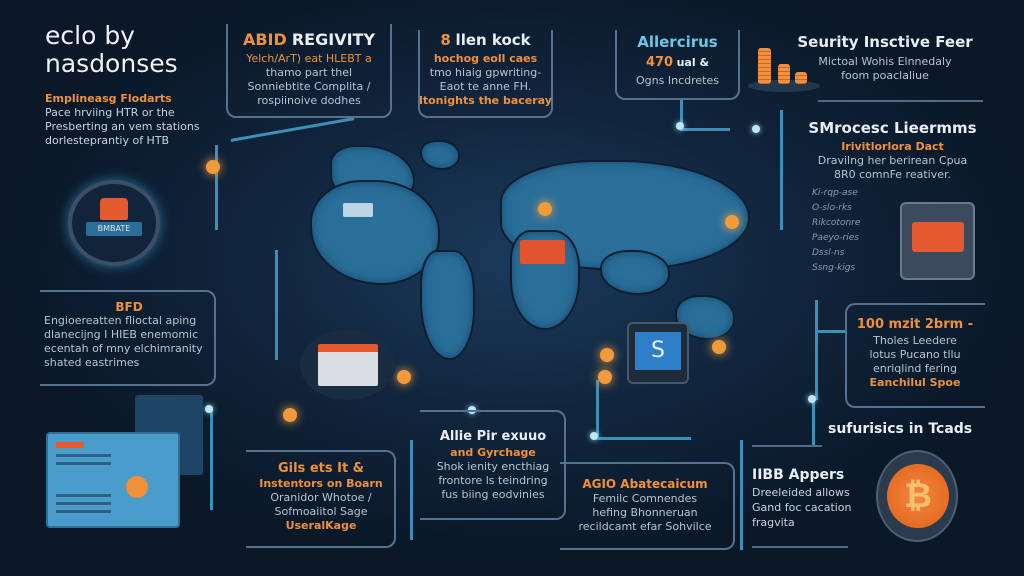  Describe the element at coordinates (834, 268) in the screenshot. I see `smrocesc-item: Ssng-kigs` at that location.